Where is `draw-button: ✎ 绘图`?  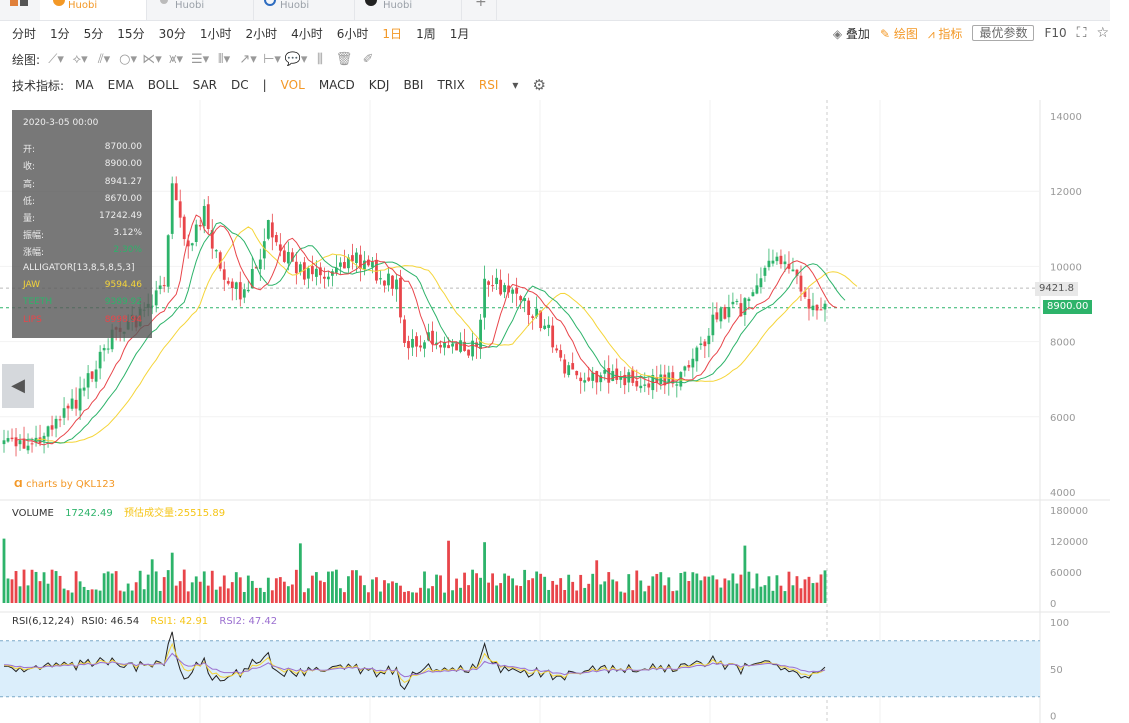
draw-button: ✎ 绘图 is located at coordinates (899, 33).